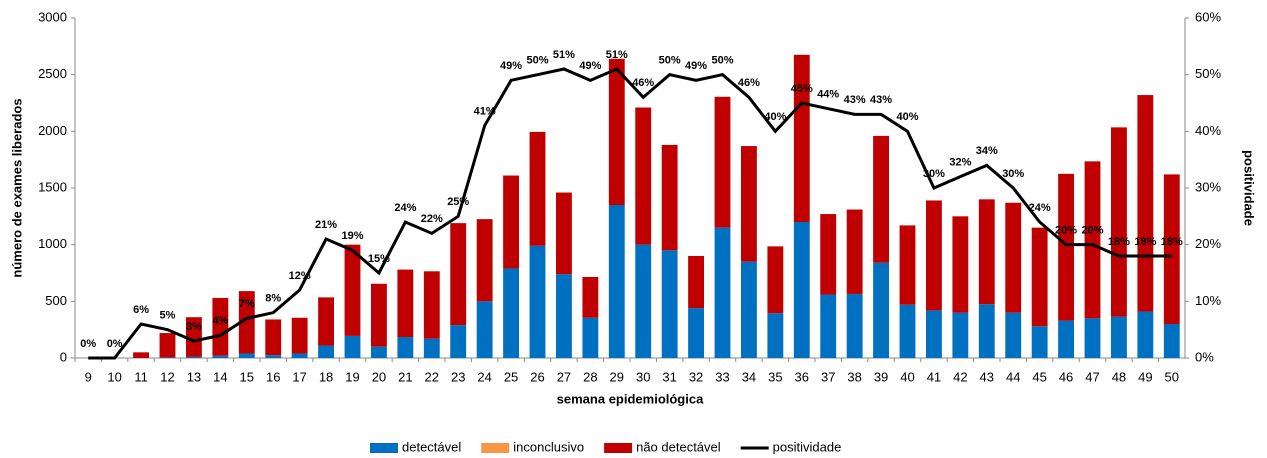 The image size is (1267, 458). What do you see at coordinates (56, 300) in the screenshot?
I see `y-tick-label: 500` at bounding box center [56, 300].